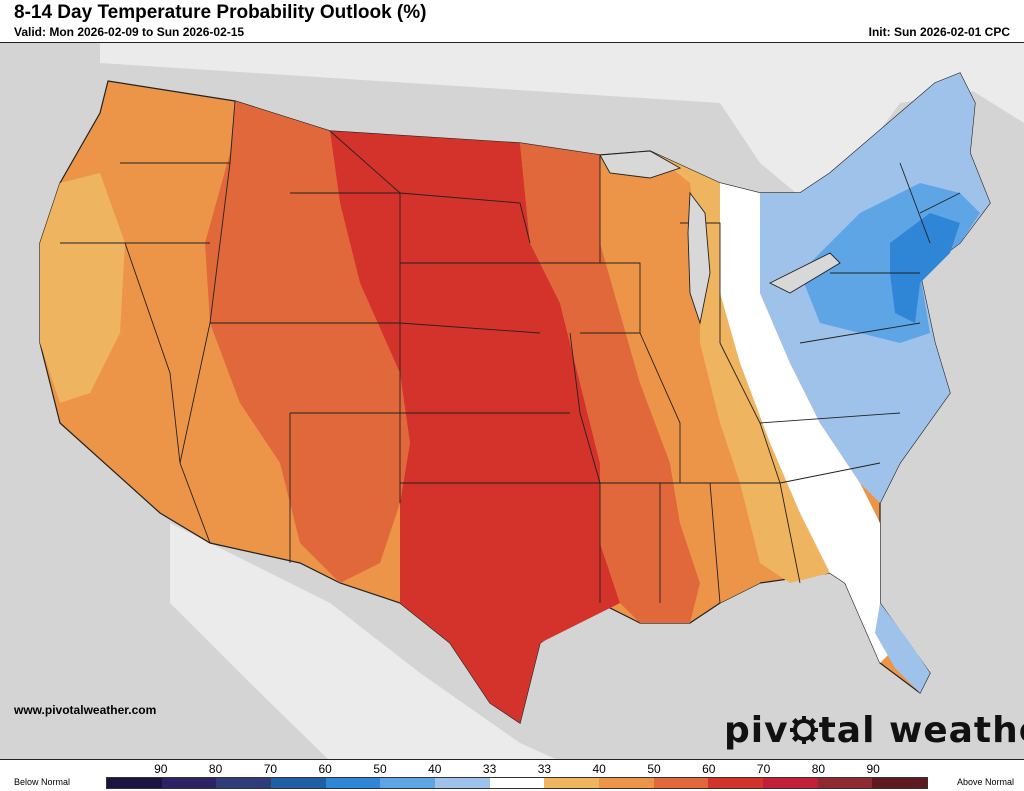 The image size is (1024, 791). I want to click on zone-normal, so click(810, 423).